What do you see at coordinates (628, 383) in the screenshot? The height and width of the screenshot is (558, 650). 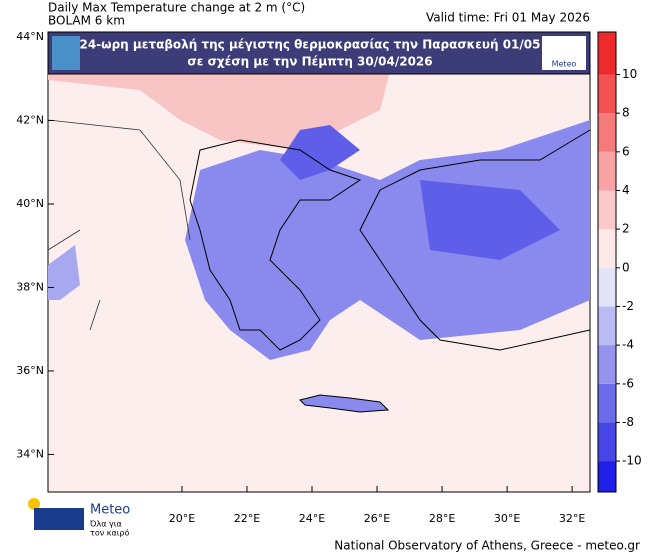 I see `colorbar-tick-label: -6` at bounding box center [628, 383].